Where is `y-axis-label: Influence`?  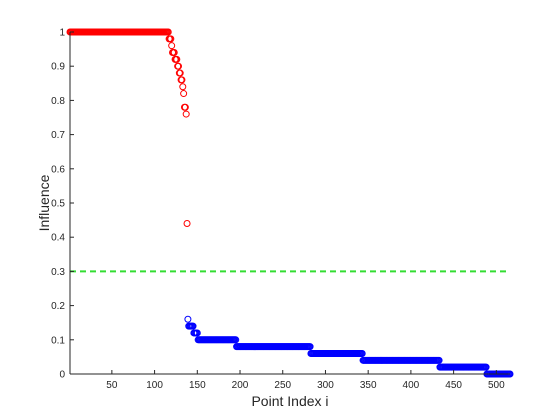
y-axis-label: Influence is located at coordinates (44, 202).